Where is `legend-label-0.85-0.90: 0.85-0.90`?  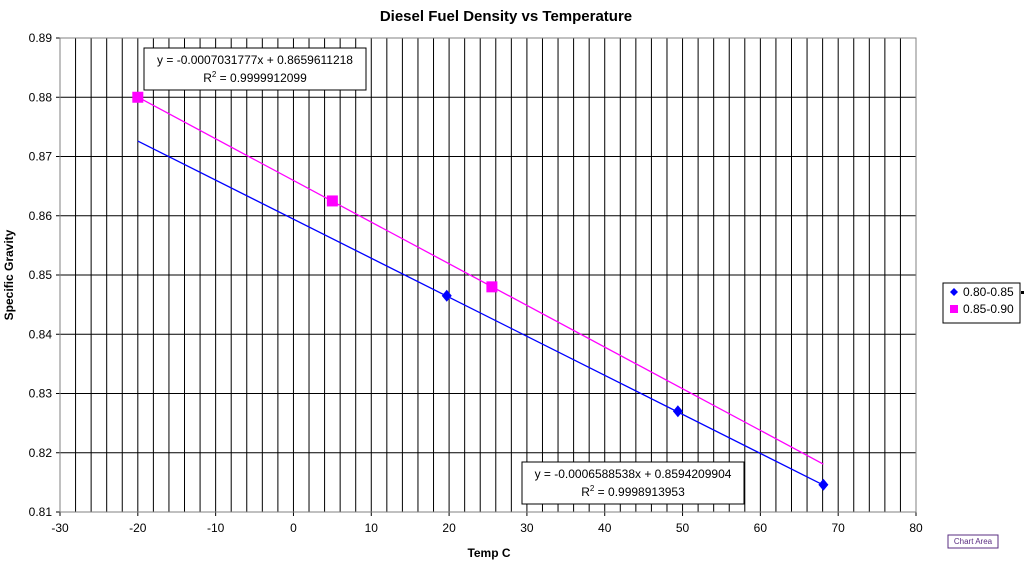
legend-label-0.85-0.90: 0.85-0.90 is located at coordinates (988, 309).